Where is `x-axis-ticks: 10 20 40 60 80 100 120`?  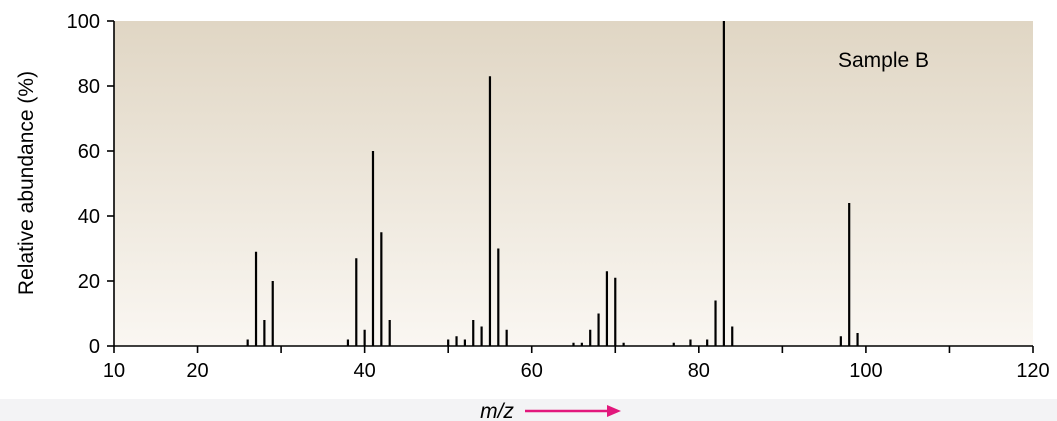
x-axis-ticks: 10 20 40 60 80 100 120 is located at coordinates (576, 364).